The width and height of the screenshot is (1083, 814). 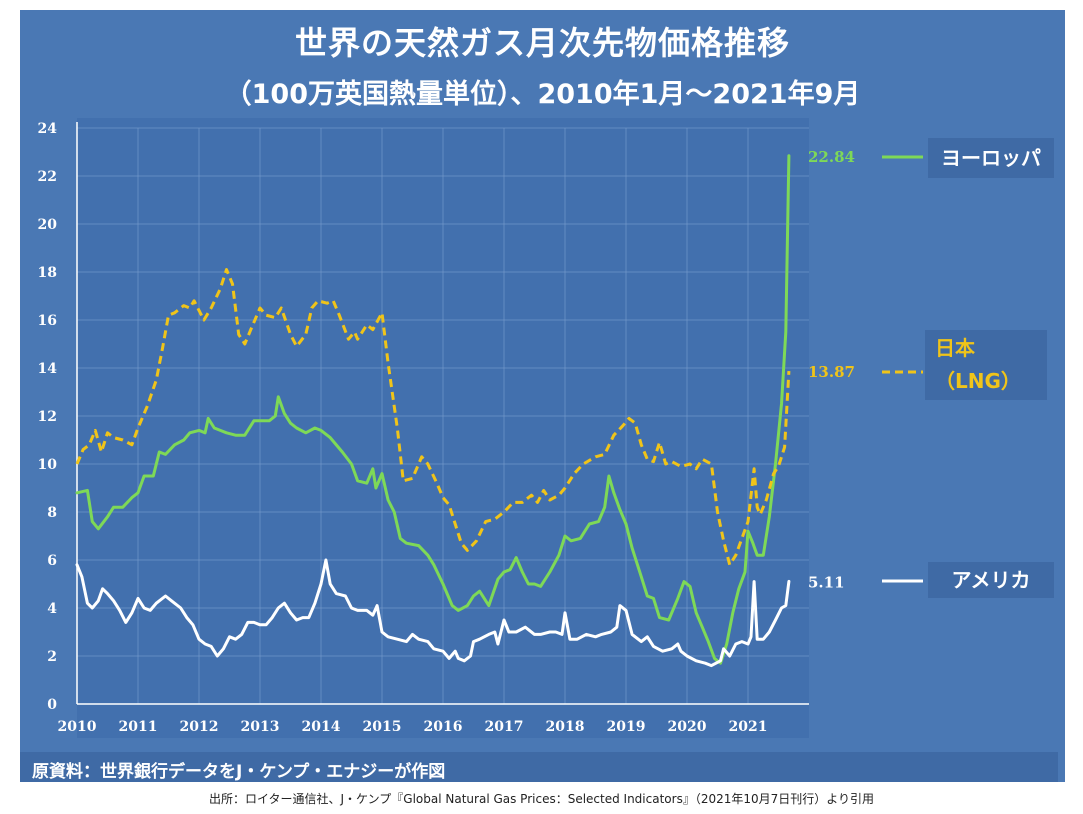 What do you see at coordinates (52, 561) in the screenshot?
I see `y-tick-label: 6` at bounding box center [52, 561].